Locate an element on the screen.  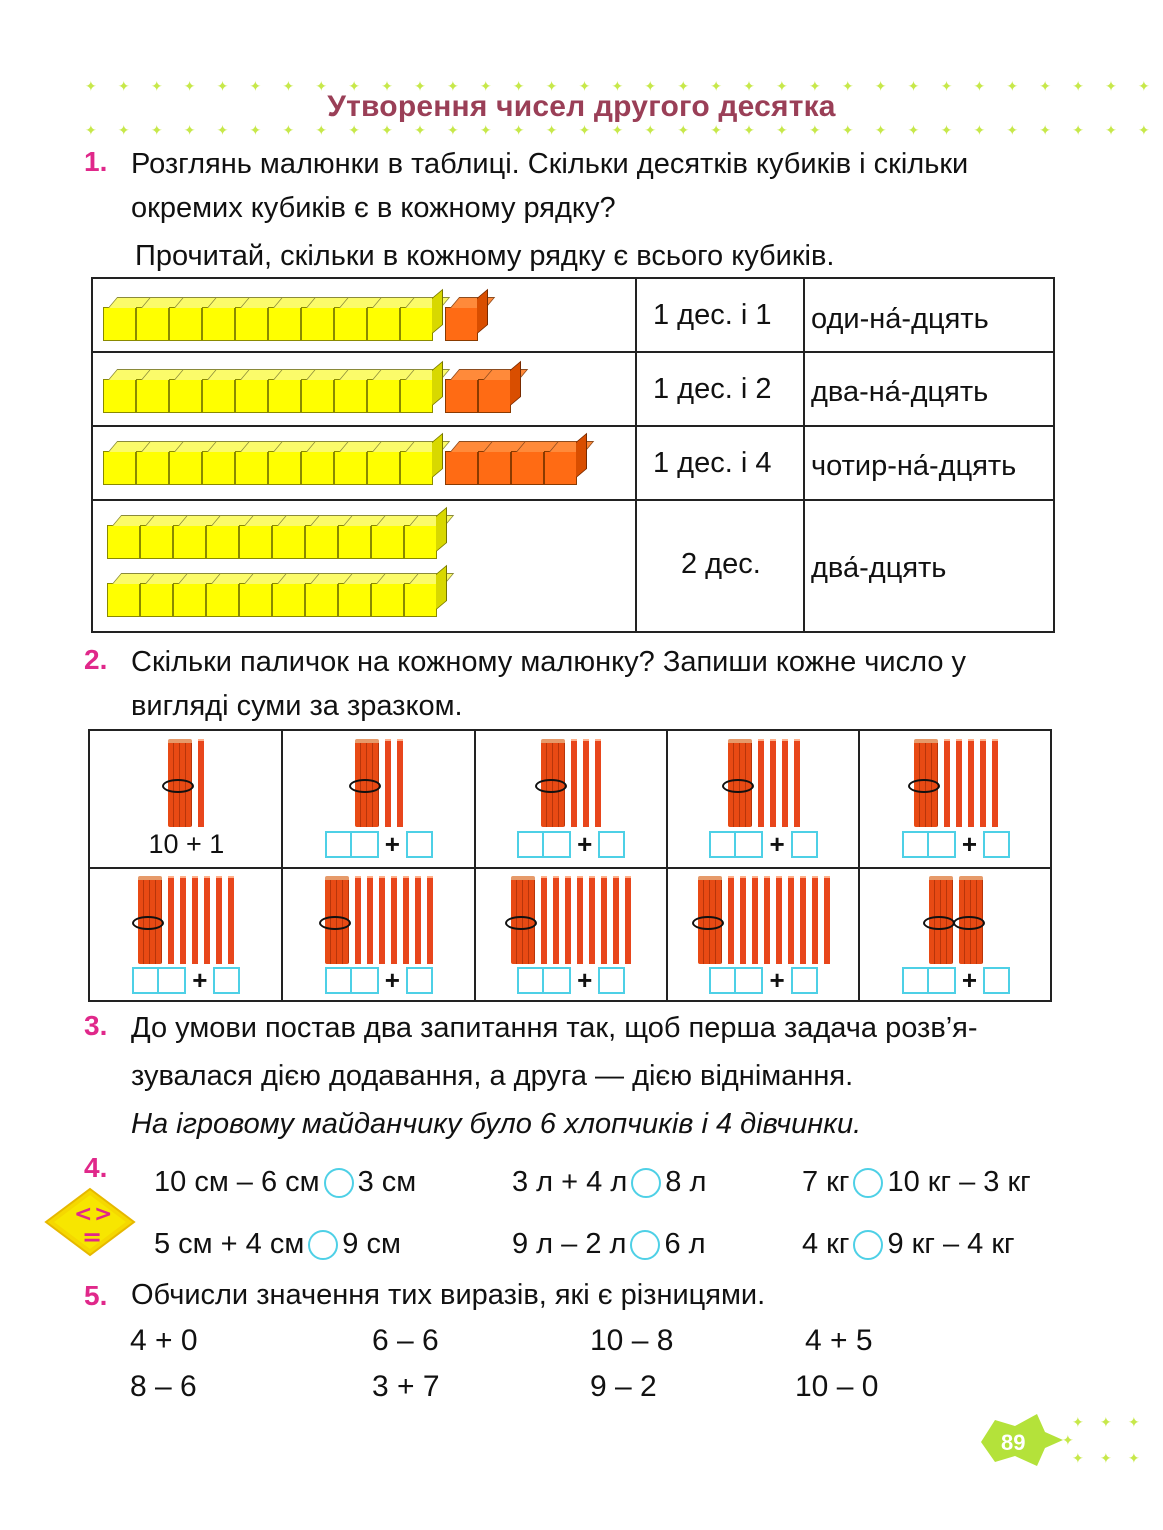
compare-6-circle is located at coordinates (868, 1244).